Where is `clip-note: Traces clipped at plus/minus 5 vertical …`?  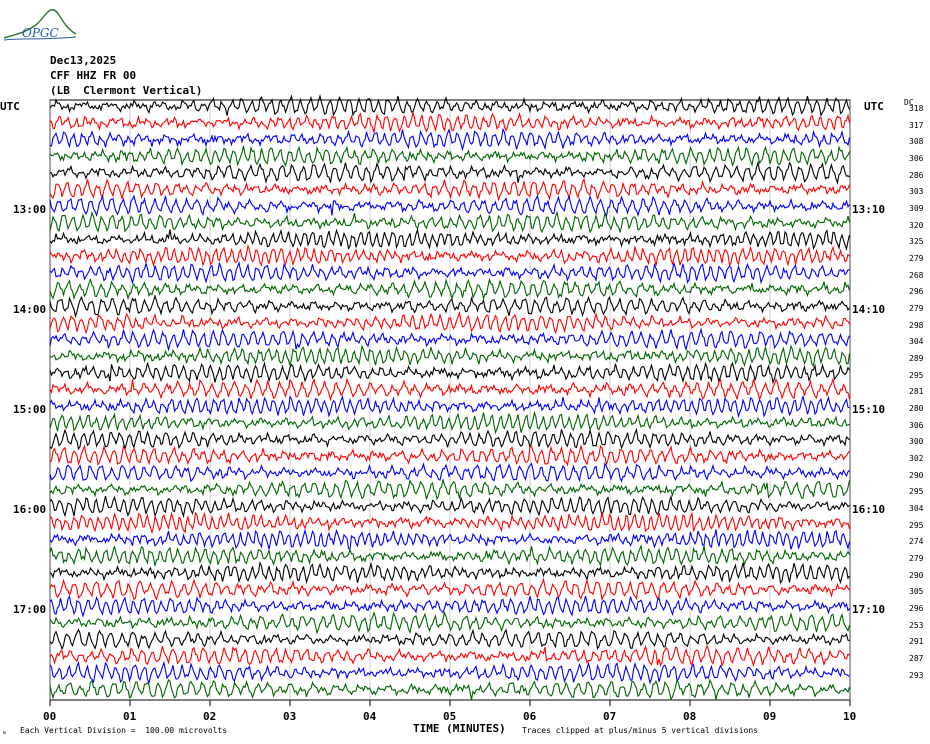
clip-note: Traces clipped at plus/minus 5 vertical … is located at coordinates (640, 730).